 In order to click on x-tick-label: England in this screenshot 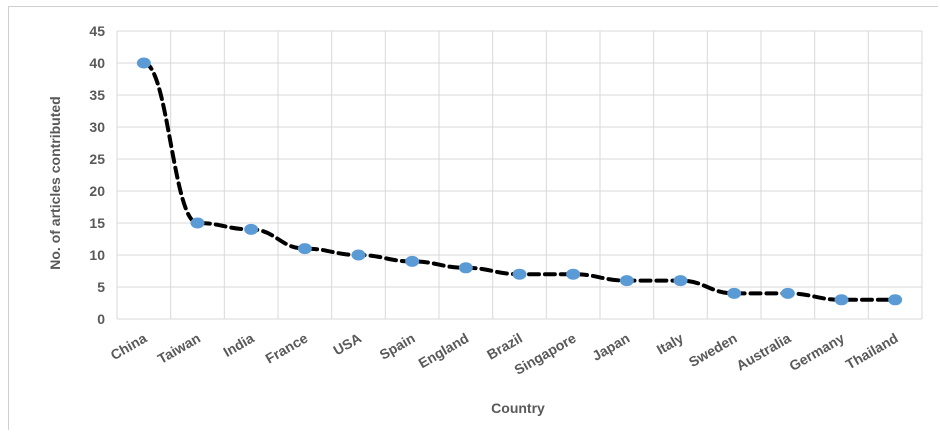, I will do `click(443, 350)`.